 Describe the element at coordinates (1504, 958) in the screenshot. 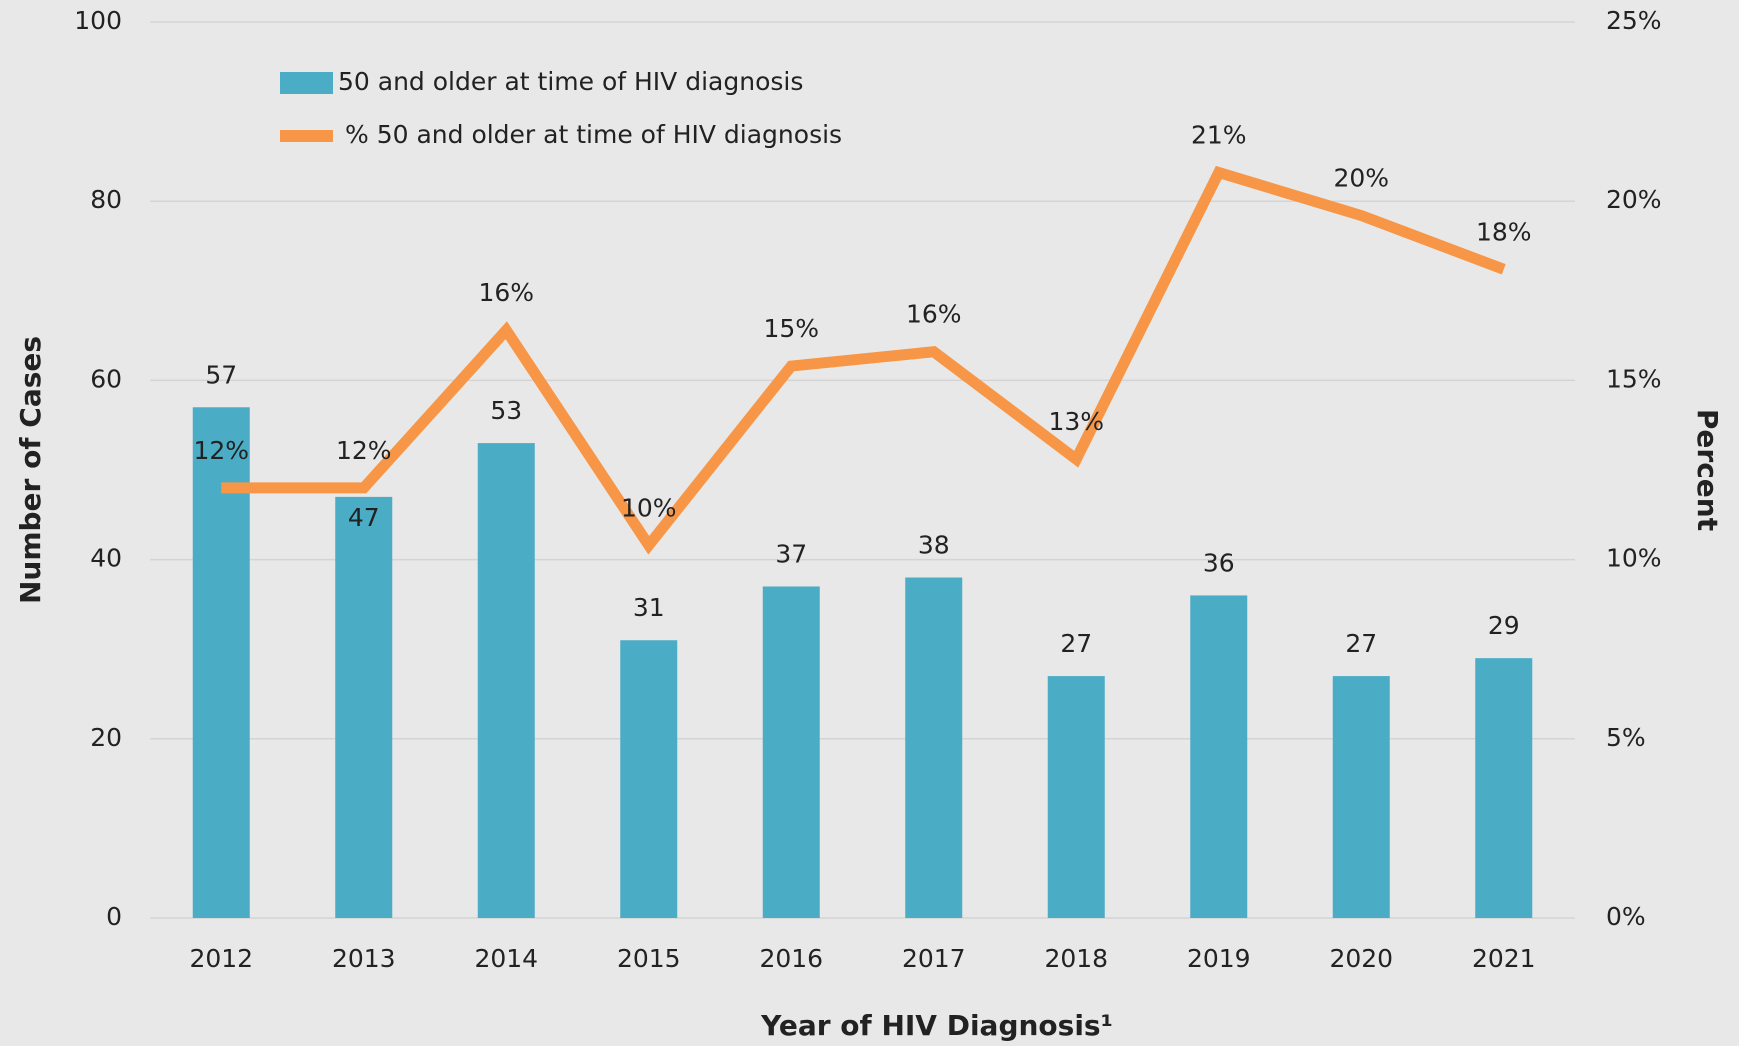

I see `x-tick-label: 2021` at that location.